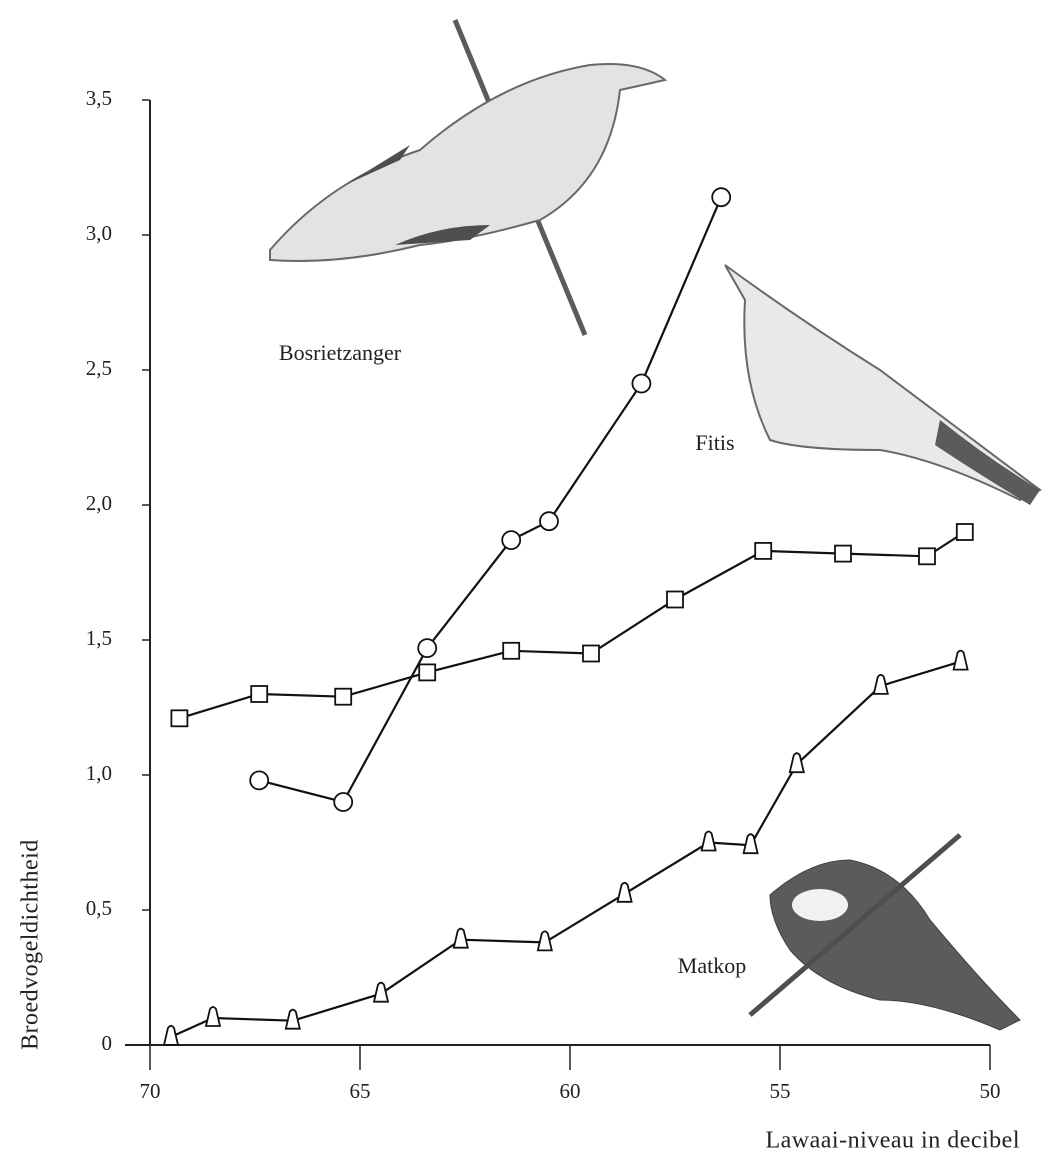 Image resolution: width=1045 pixels, height=1170 pixels. I want to click on y-tick-label: 0,5, so click(99, 908).